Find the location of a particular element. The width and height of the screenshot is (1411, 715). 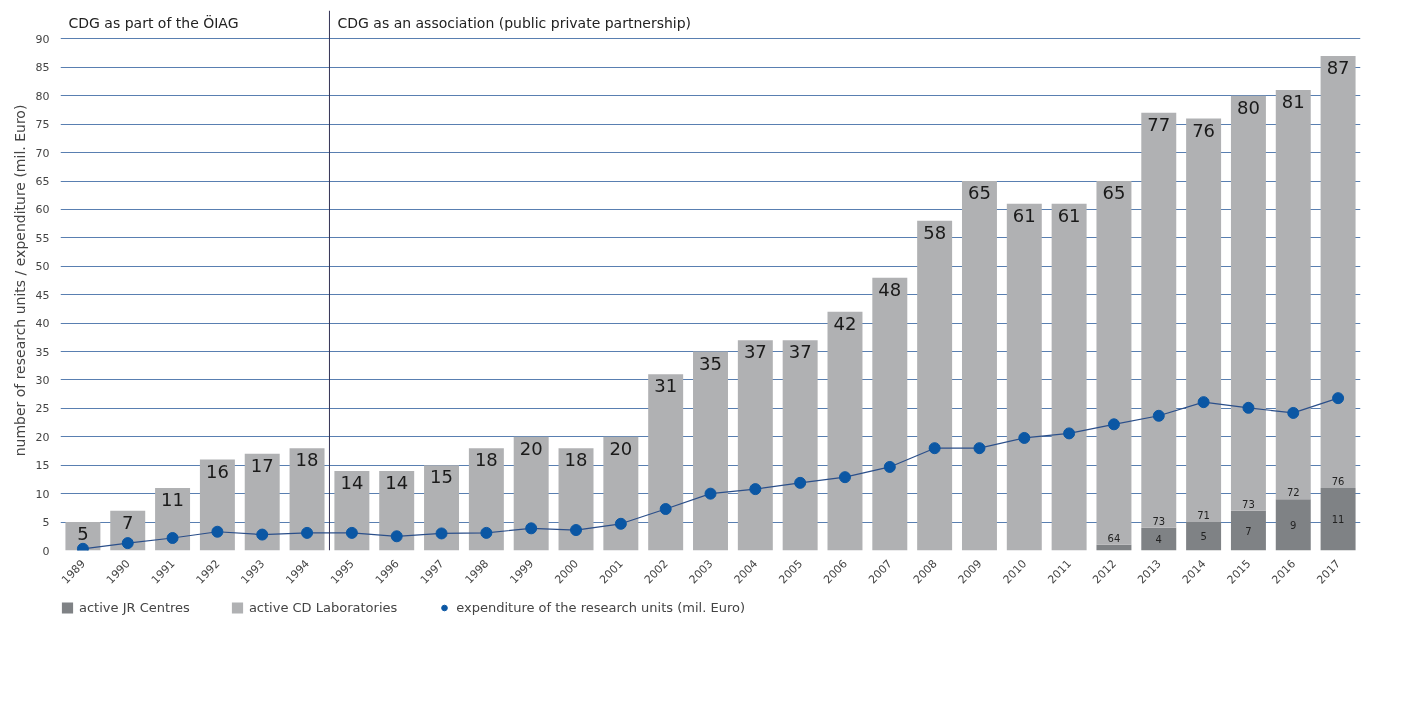

data-label: 72 is located at coordinates (1293, 493).